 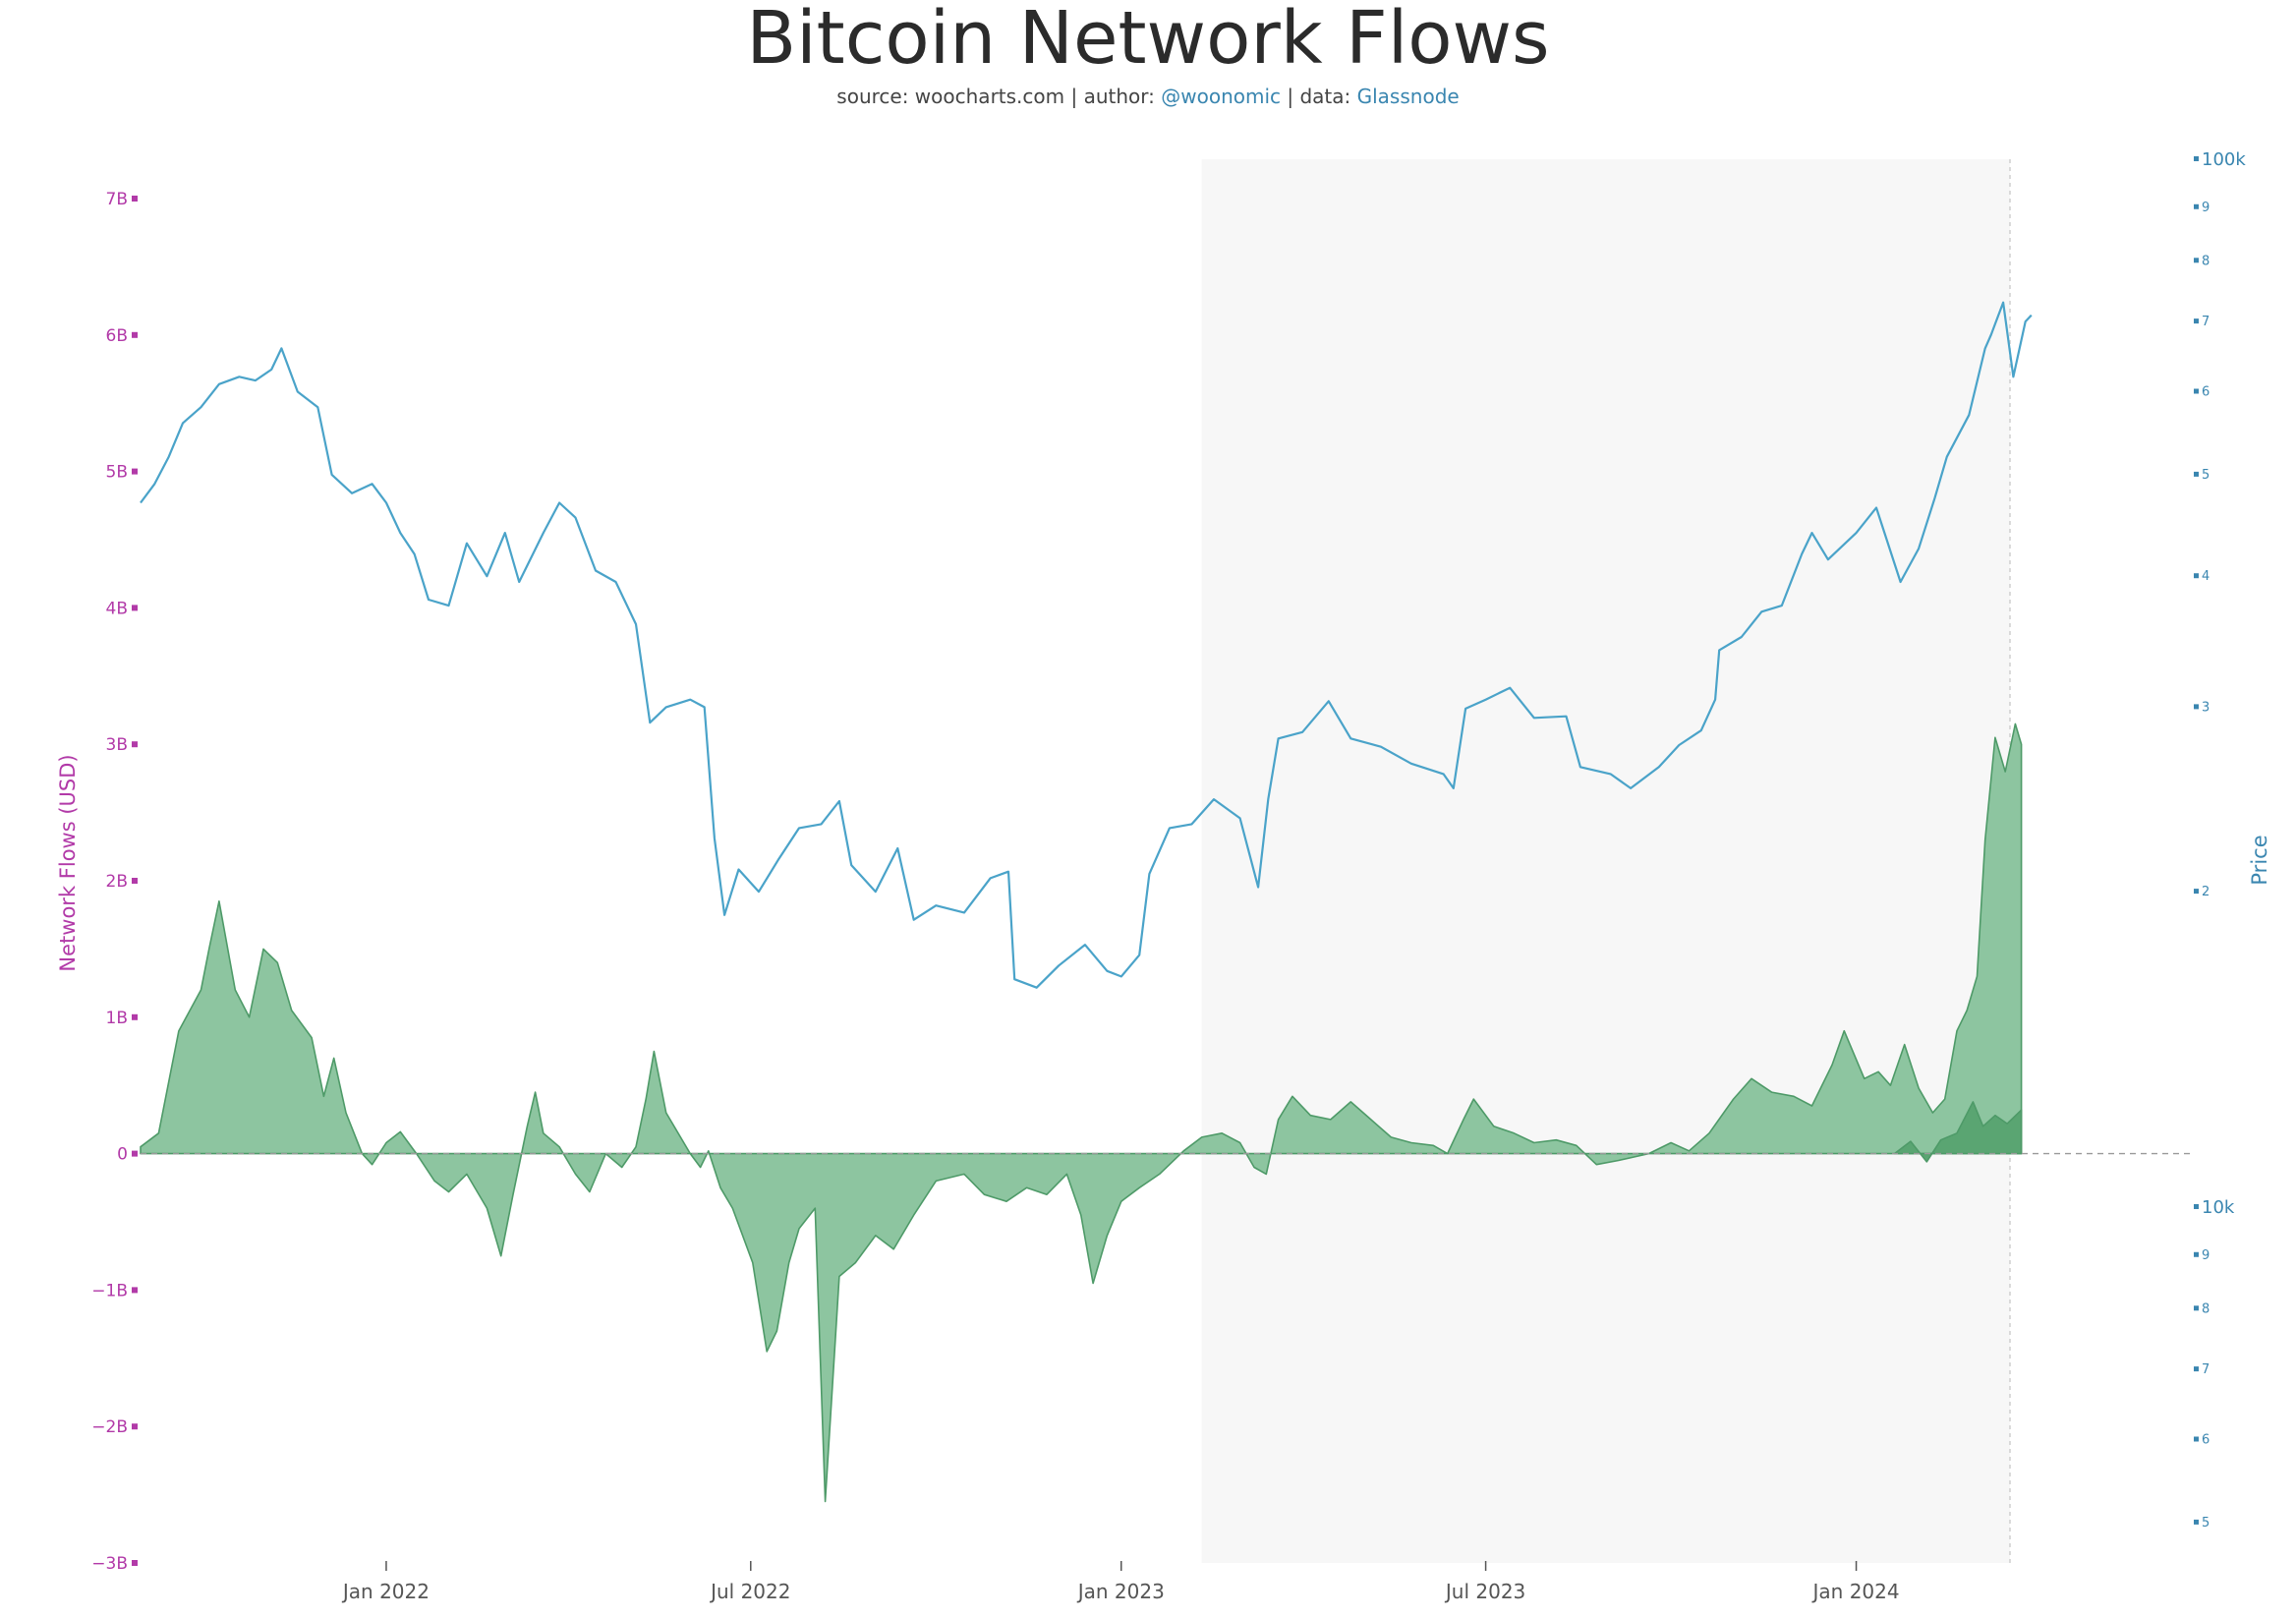 What do you see at coordinates (386, 1591) in the screenshot?
I see `x-tick-label: Jan 2022` at bounding box center [386, 1591].